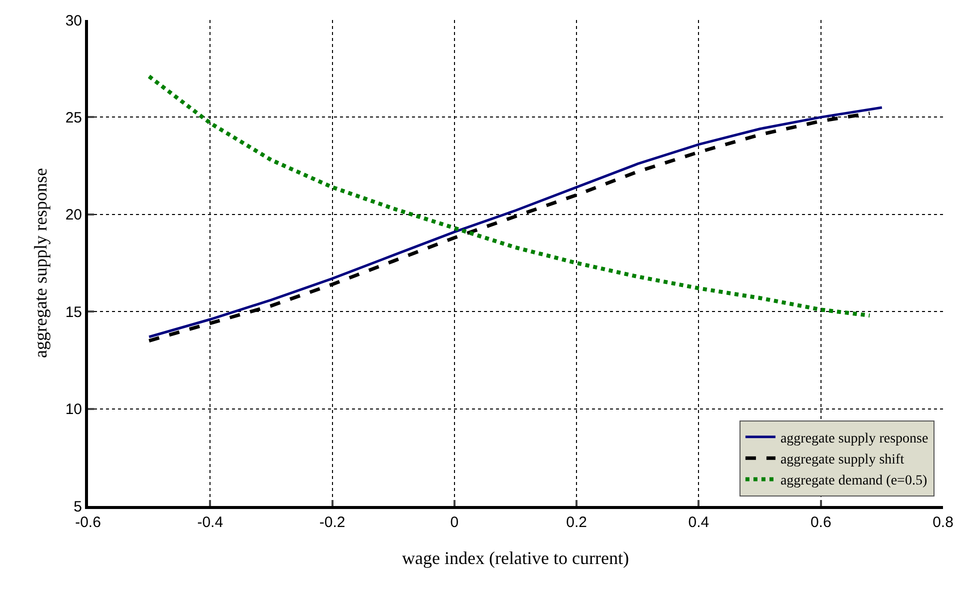 Image resolution: width=965 pixels, height=589 pixels. I want to click on x-axis-title: wage index (relative to current), so click(515, 558).